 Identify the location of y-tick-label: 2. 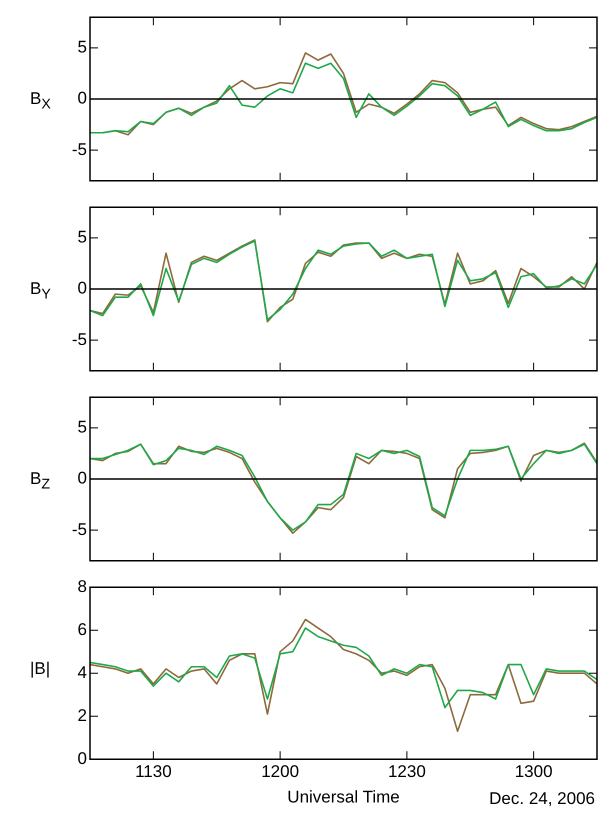
(82, 715).